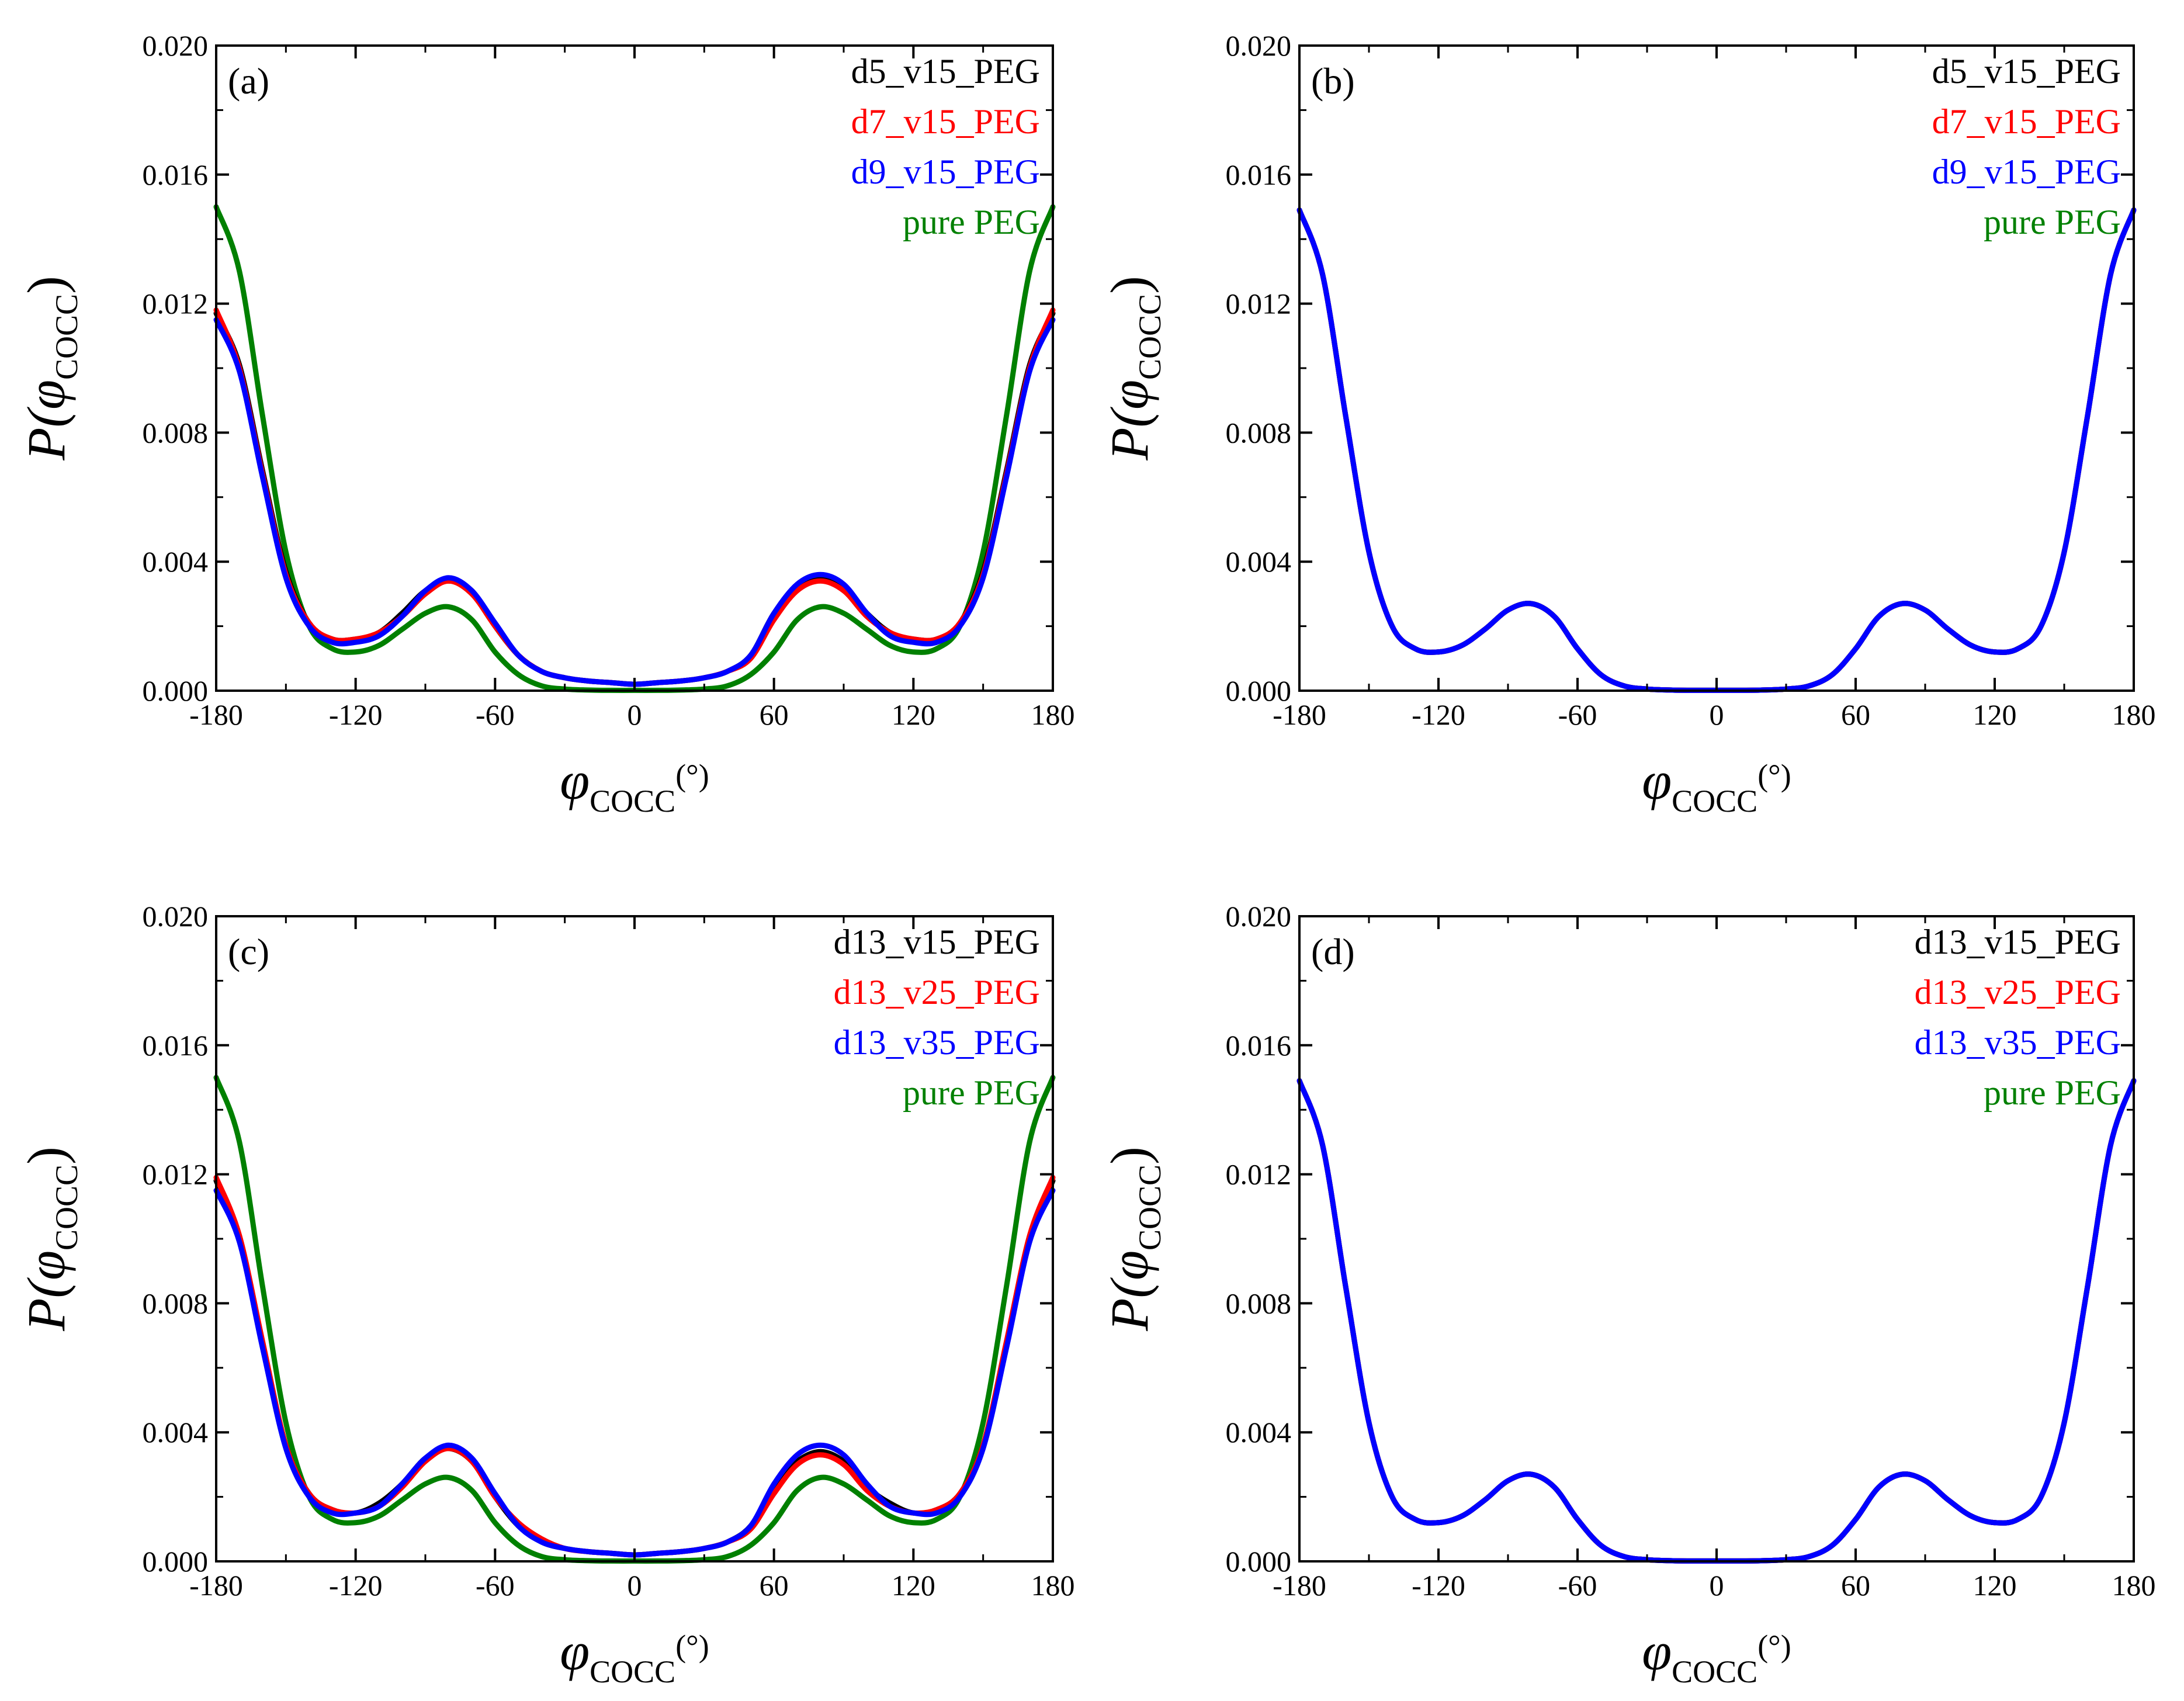 The width and height of the screenshot is (2184, 1701). I want to click on panel-label: (b), so click(1333, 81).